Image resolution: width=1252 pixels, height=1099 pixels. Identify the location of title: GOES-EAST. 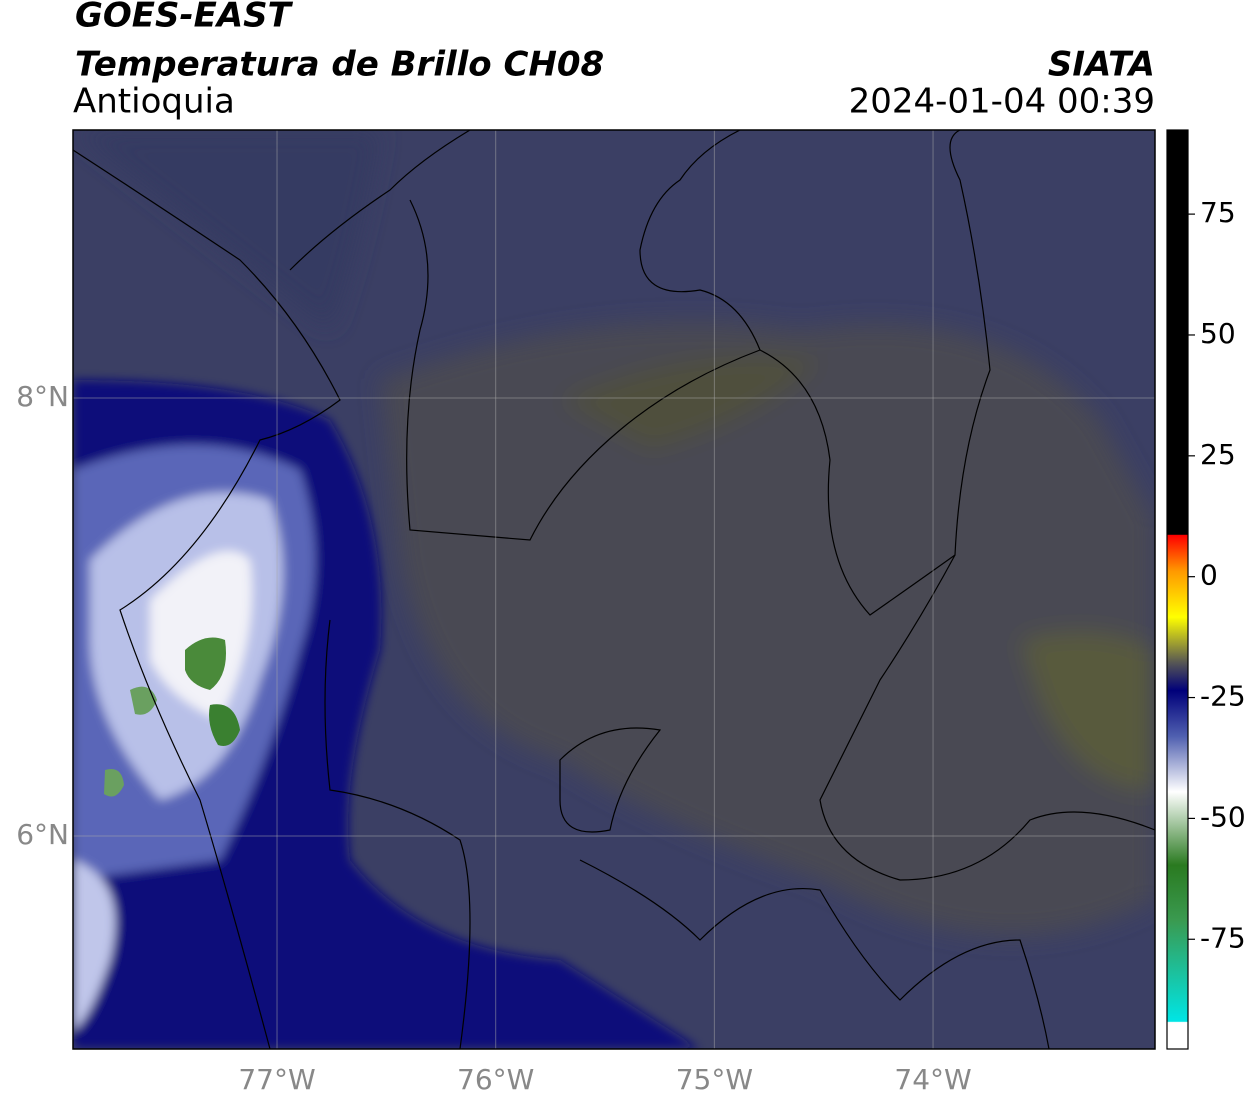
(184, 18).